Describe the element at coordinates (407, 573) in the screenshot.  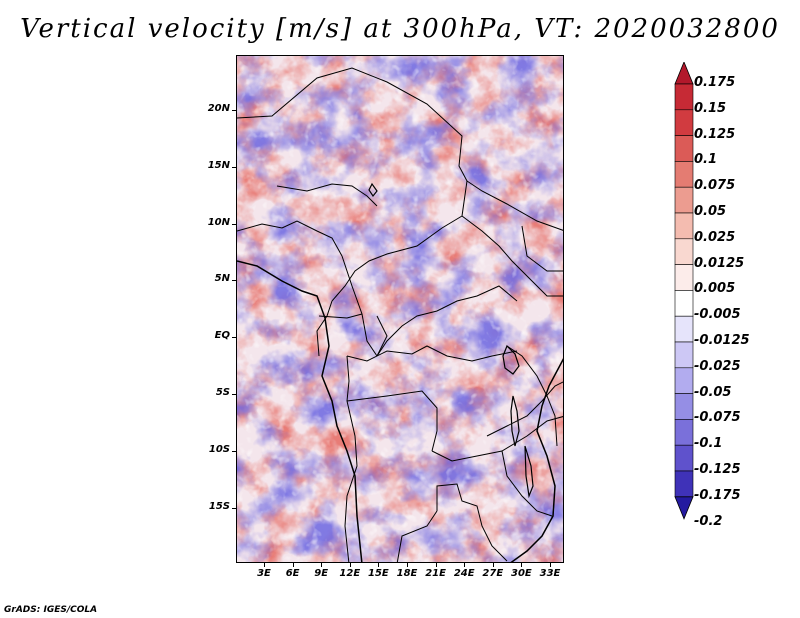
I see `longitude-tick-label: 18E` at that location.